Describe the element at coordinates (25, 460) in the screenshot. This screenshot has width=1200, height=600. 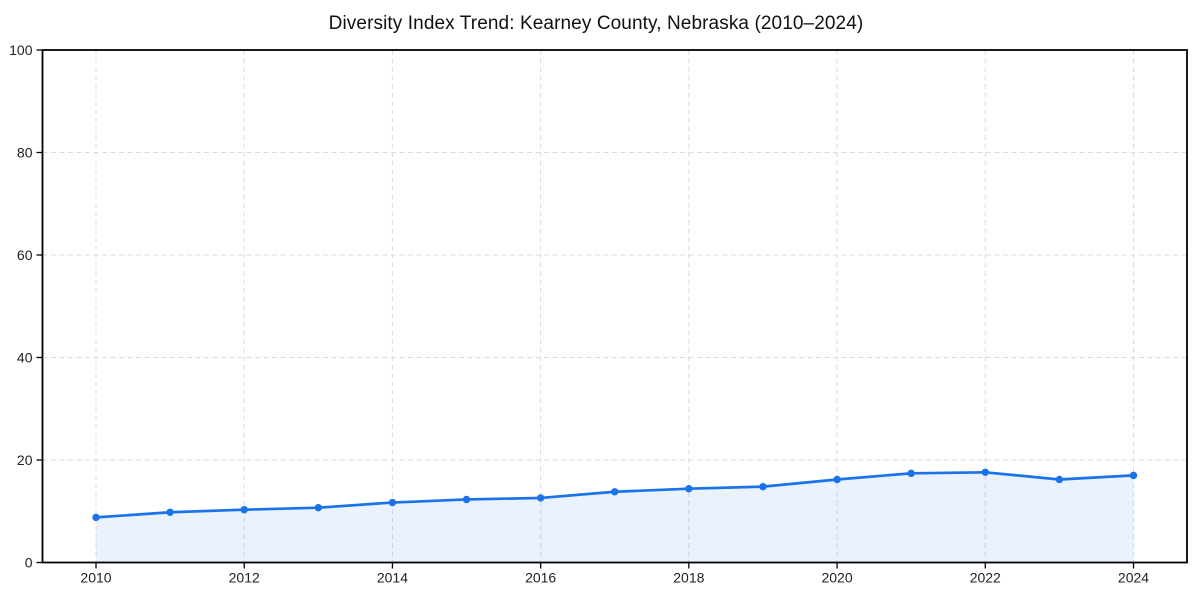
I see `y-tick-label: 20` at that location.